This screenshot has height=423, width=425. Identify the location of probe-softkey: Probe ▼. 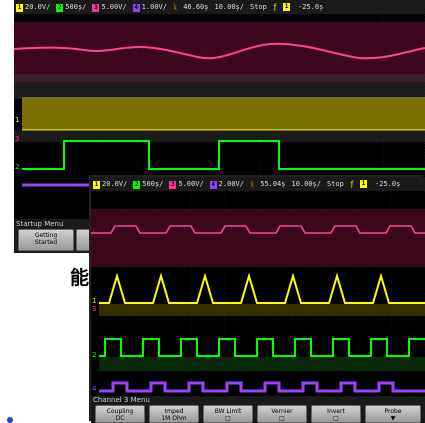
(393, 414).